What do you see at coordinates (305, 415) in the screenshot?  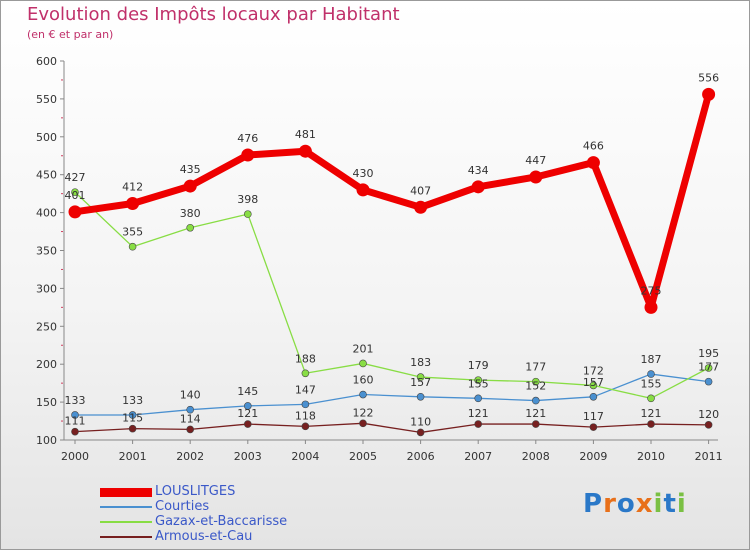 I see `data-label: 118` at bounding box center [305, 415].